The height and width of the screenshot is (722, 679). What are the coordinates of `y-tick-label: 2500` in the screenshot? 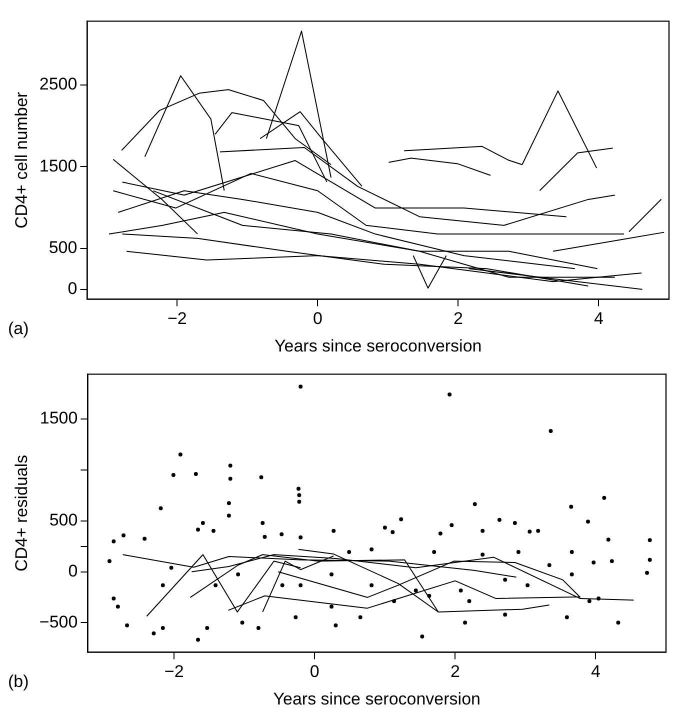 It's located at (58, 84).